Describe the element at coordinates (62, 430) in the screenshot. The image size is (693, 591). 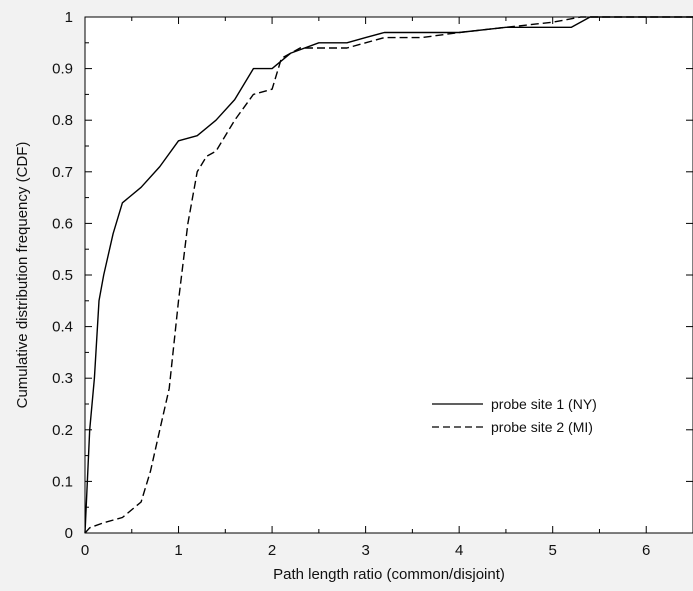
I see `y-tick-label: 0.2` at that location.